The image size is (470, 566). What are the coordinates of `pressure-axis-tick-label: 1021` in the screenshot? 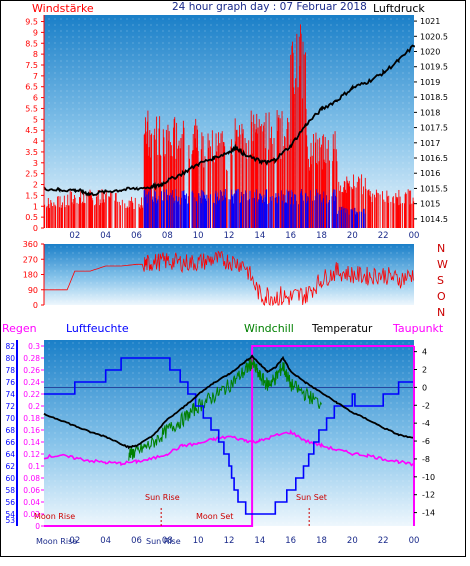 It's located at (430, 21).